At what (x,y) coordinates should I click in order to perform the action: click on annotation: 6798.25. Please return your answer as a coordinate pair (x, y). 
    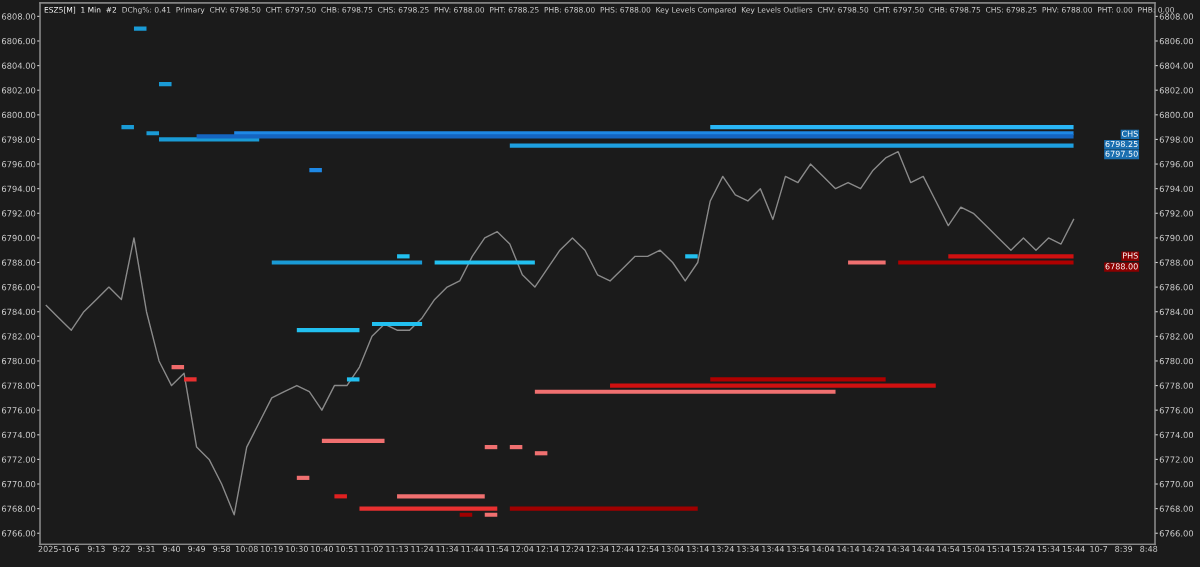
    Looking at the image, I should click on (1121, 144).